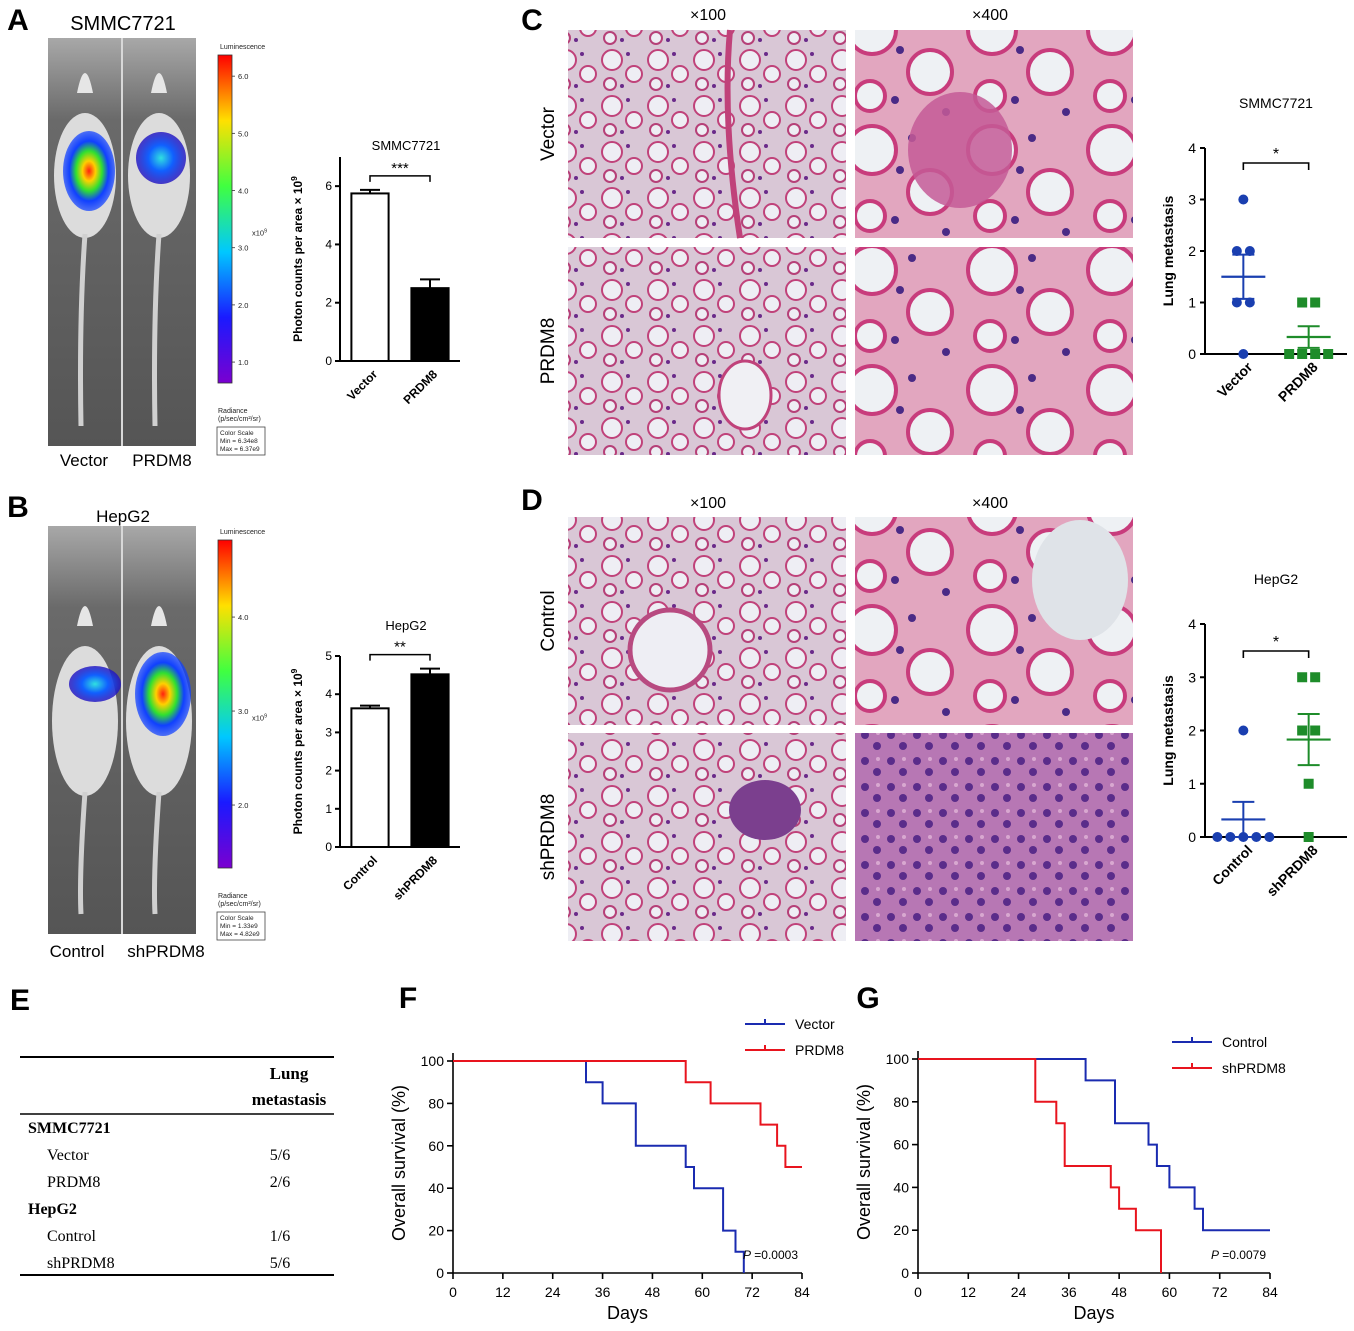 The width and height of the screenshot is (1354, 1331). What do you see at coordinates (233, 411) in the screenshot?
I see `radiance-label: Radiance` at bounding box center [233, 411].